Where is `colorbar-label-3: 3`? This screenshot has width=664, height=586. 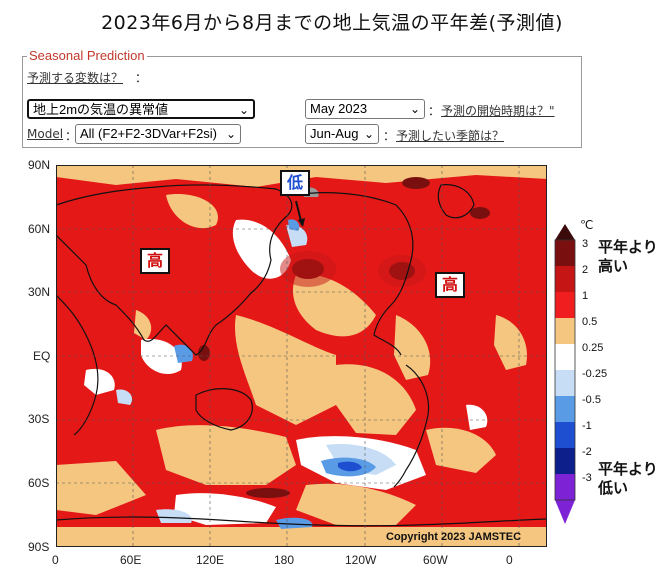 colorbar-label-3: 3 is located at coordinates (585, 244).